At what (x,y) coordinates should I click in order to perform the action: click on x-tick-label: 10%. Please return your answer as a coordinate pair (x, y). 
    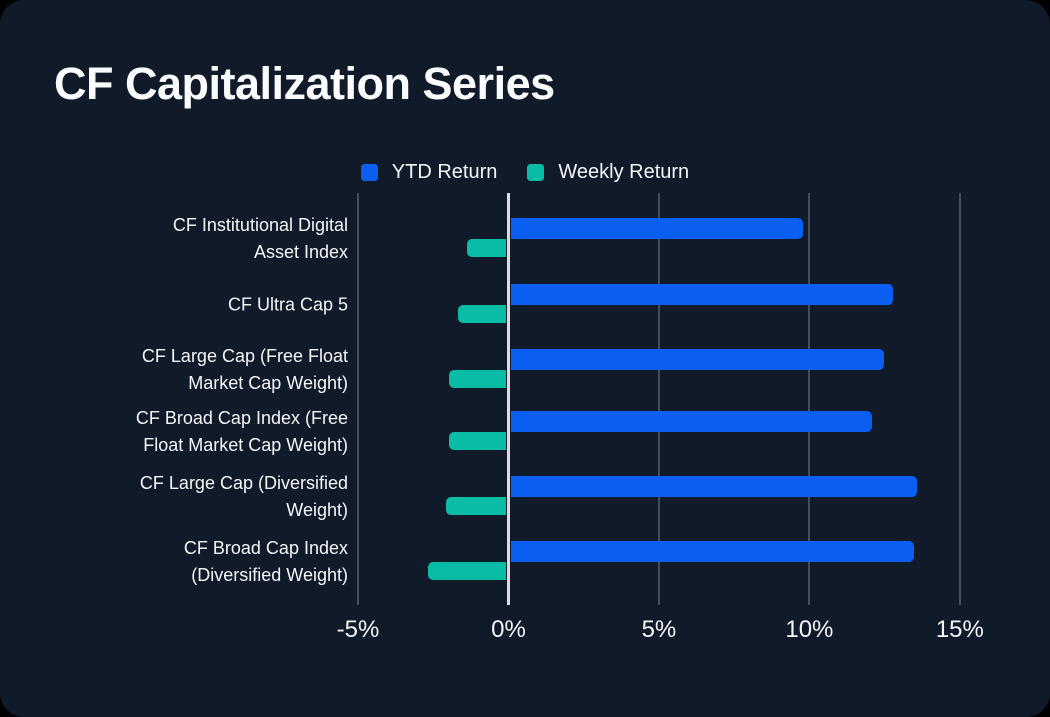
    Looking at the image, I should click on (809, 629).